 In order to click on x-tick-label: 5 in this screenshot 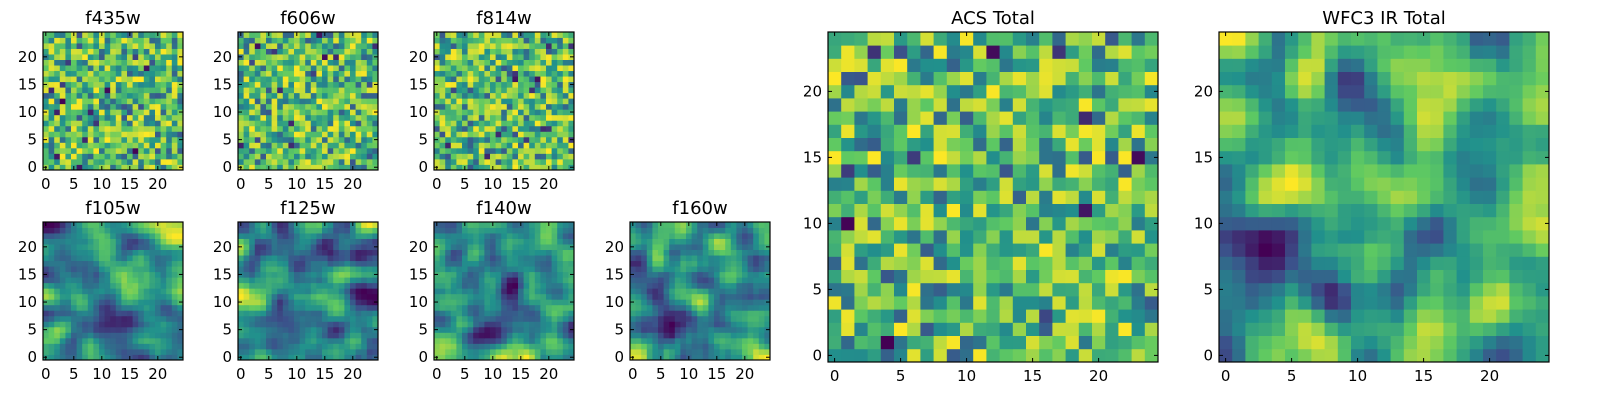, I will do `click(465, 184)`.